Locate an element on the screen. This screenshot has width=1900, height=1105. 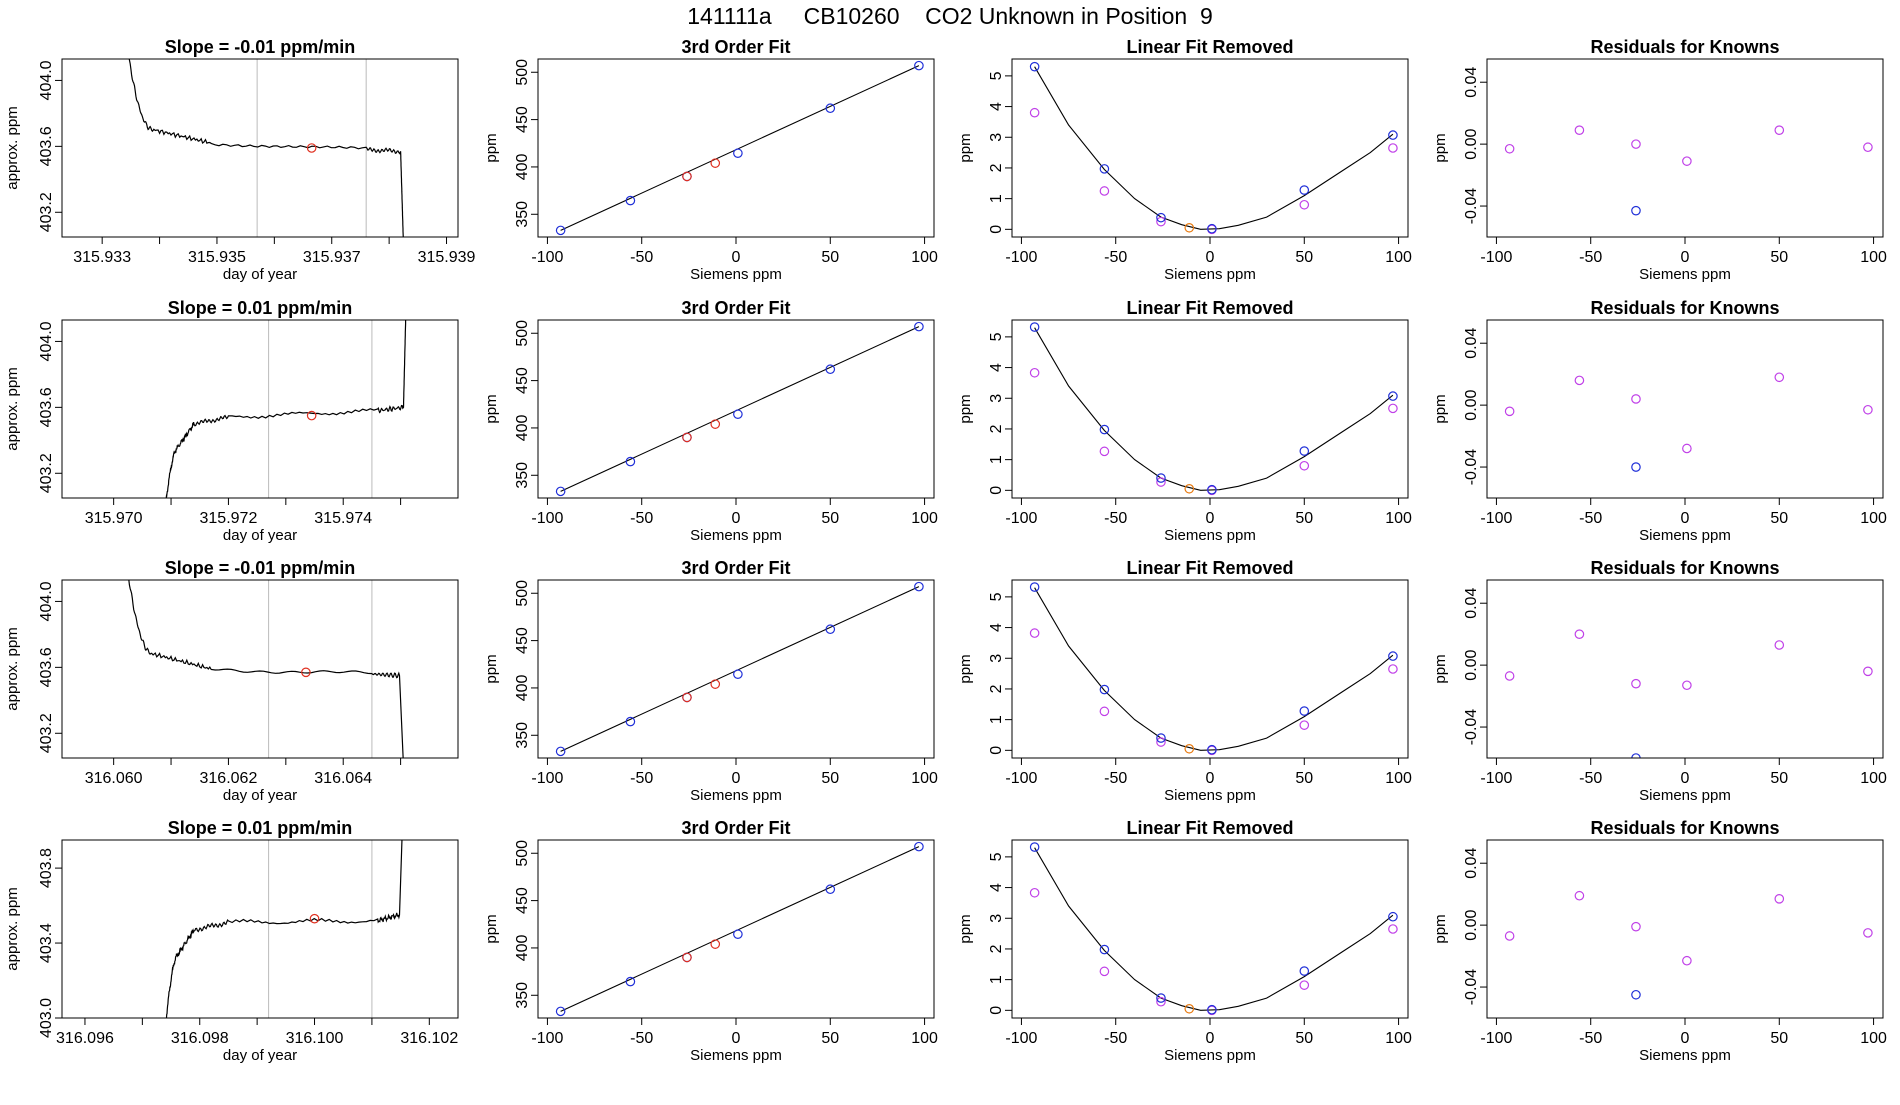
y-tick-label: 5 is located at coordinates (996, 75).